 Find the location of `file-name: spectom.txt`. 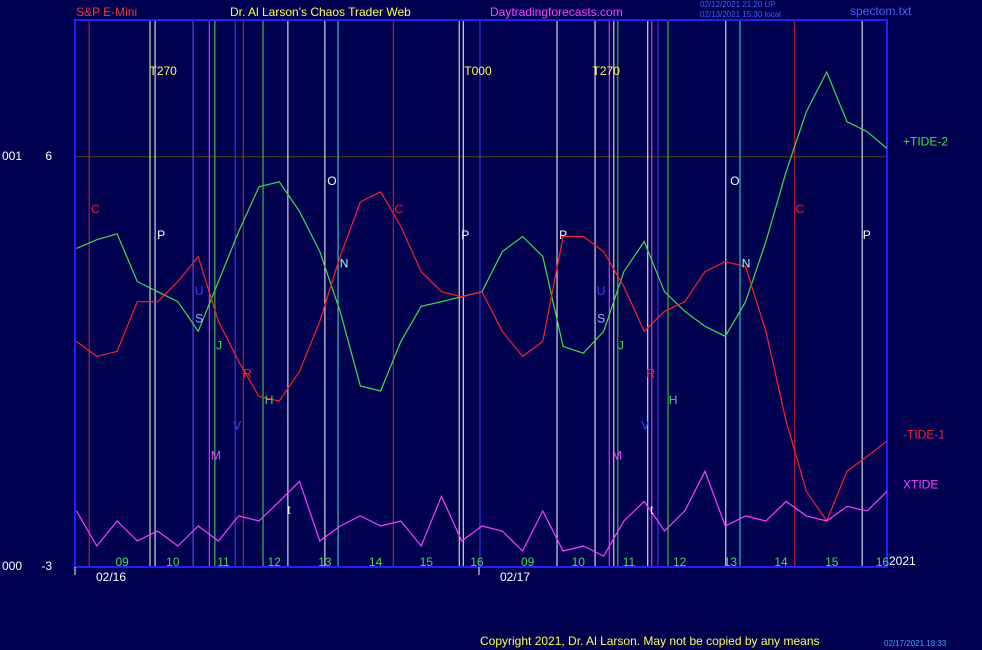

file-name: spectom.txt is located at coordinates (881, 11).